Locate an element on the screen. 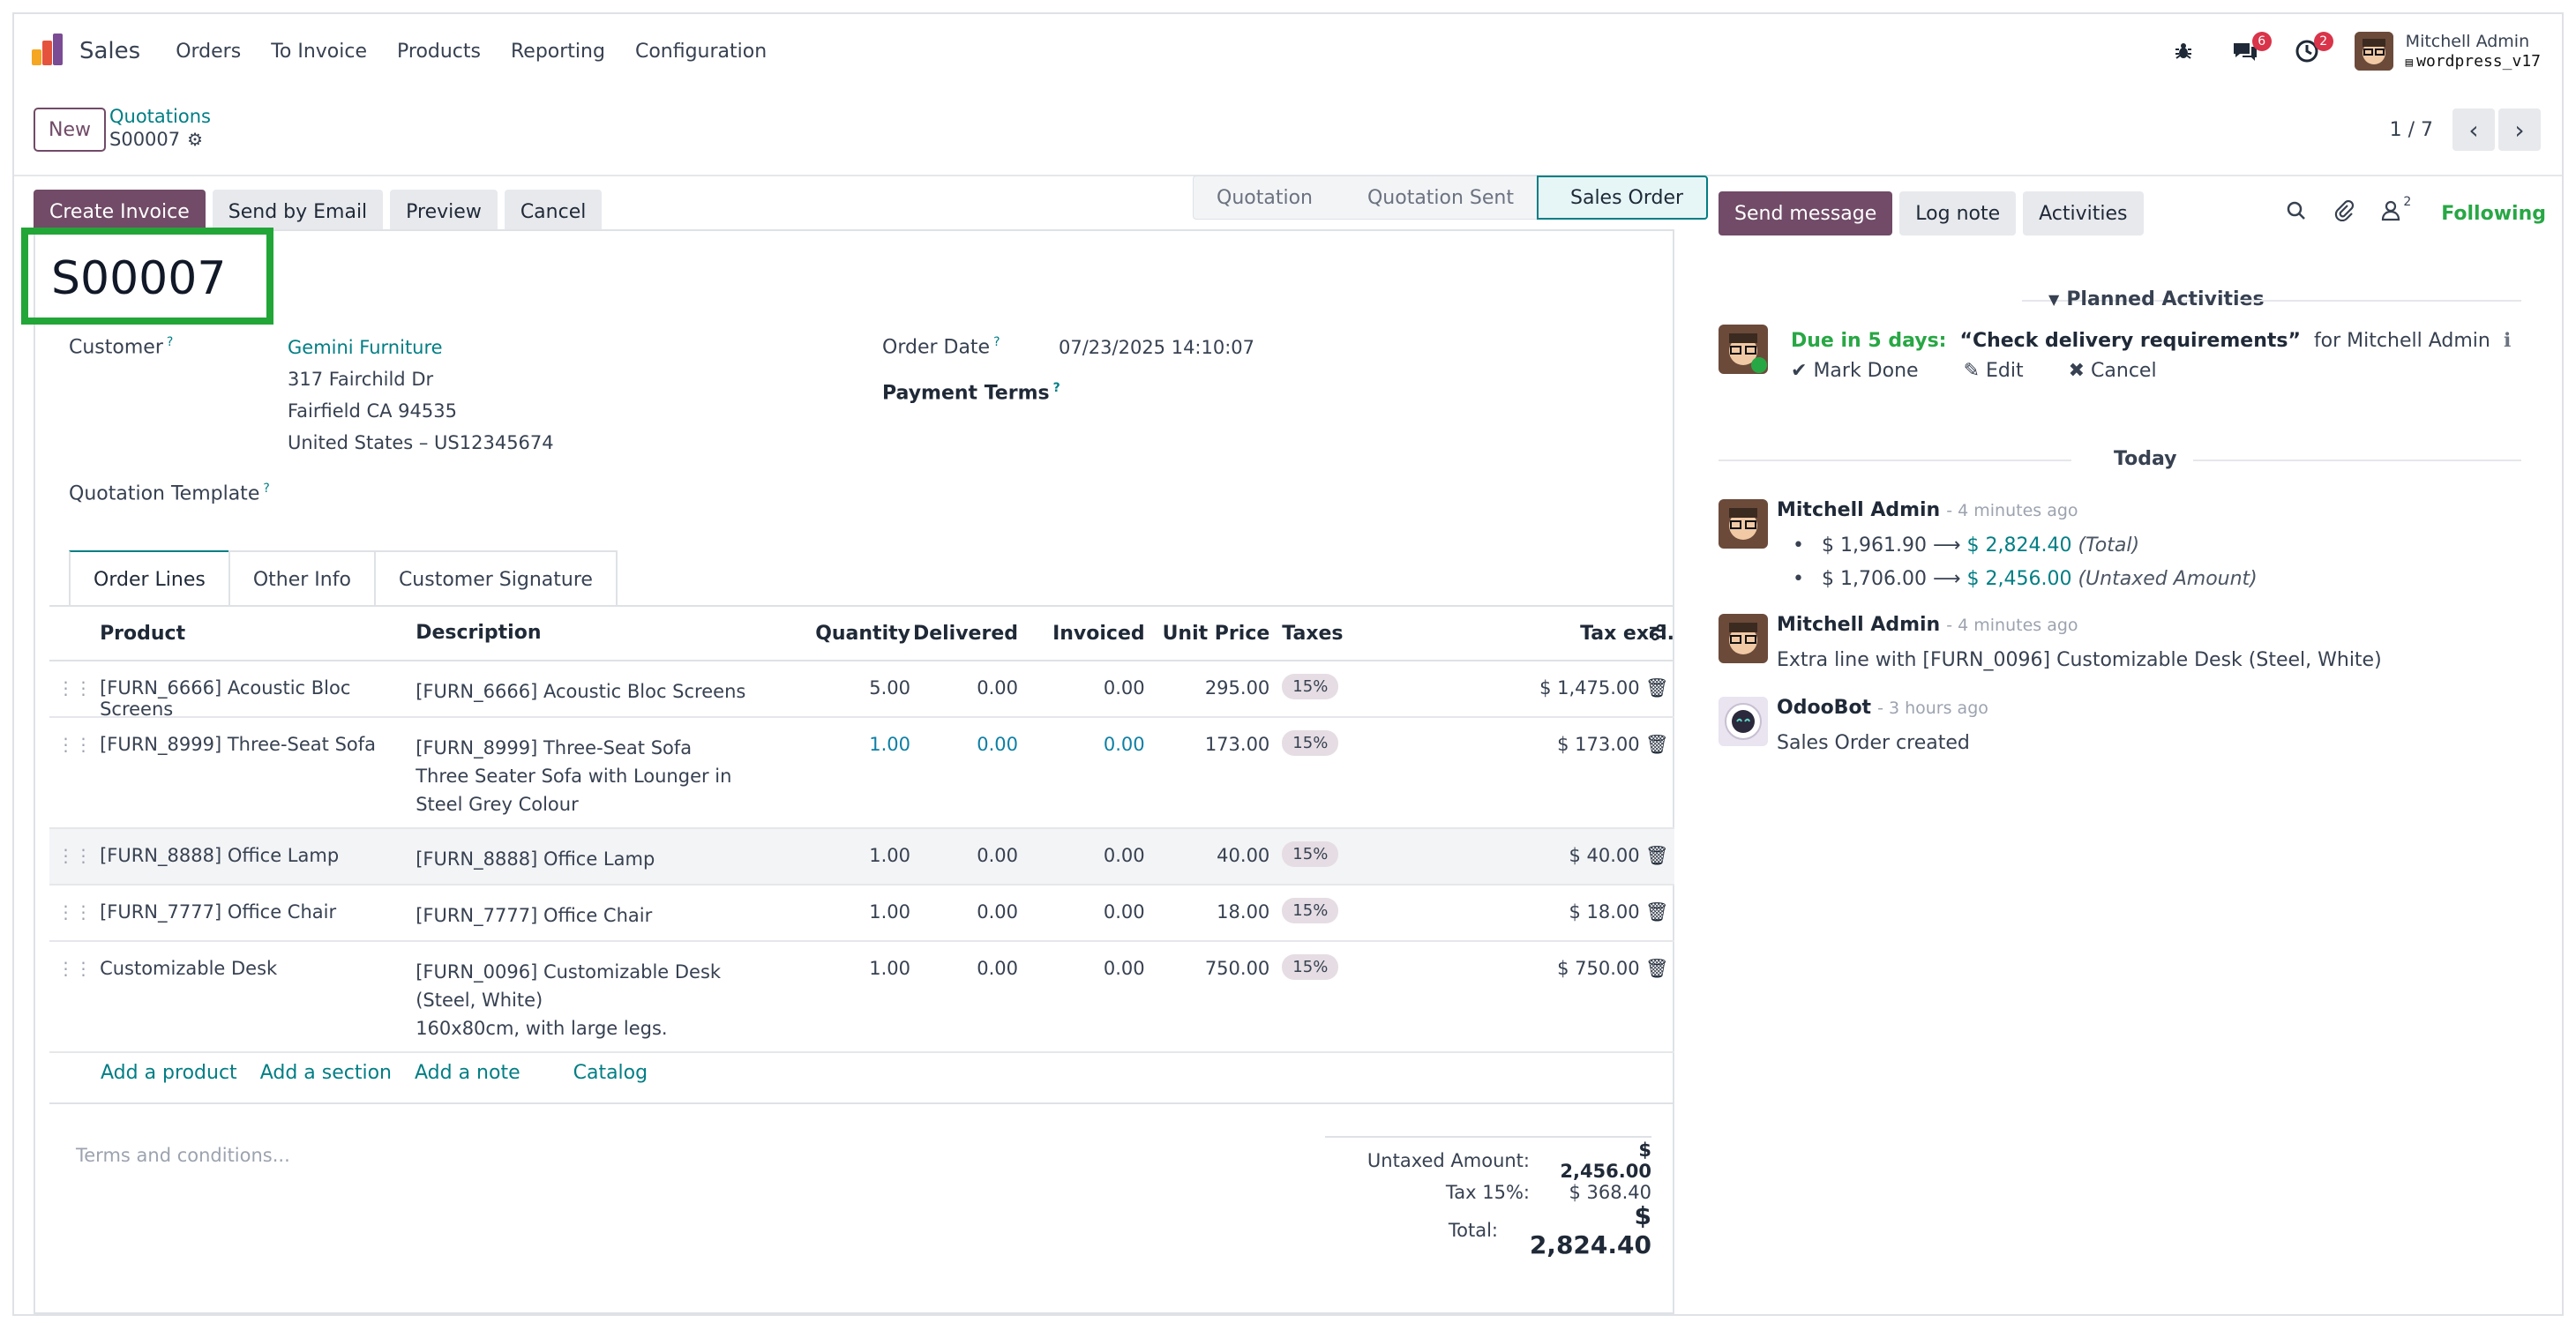 Image resolution: width=2576 pixels, height=1330 pixels. cell-product: [FURN_8999] Three-Seat Sofa is located at coordinates (239, 744).